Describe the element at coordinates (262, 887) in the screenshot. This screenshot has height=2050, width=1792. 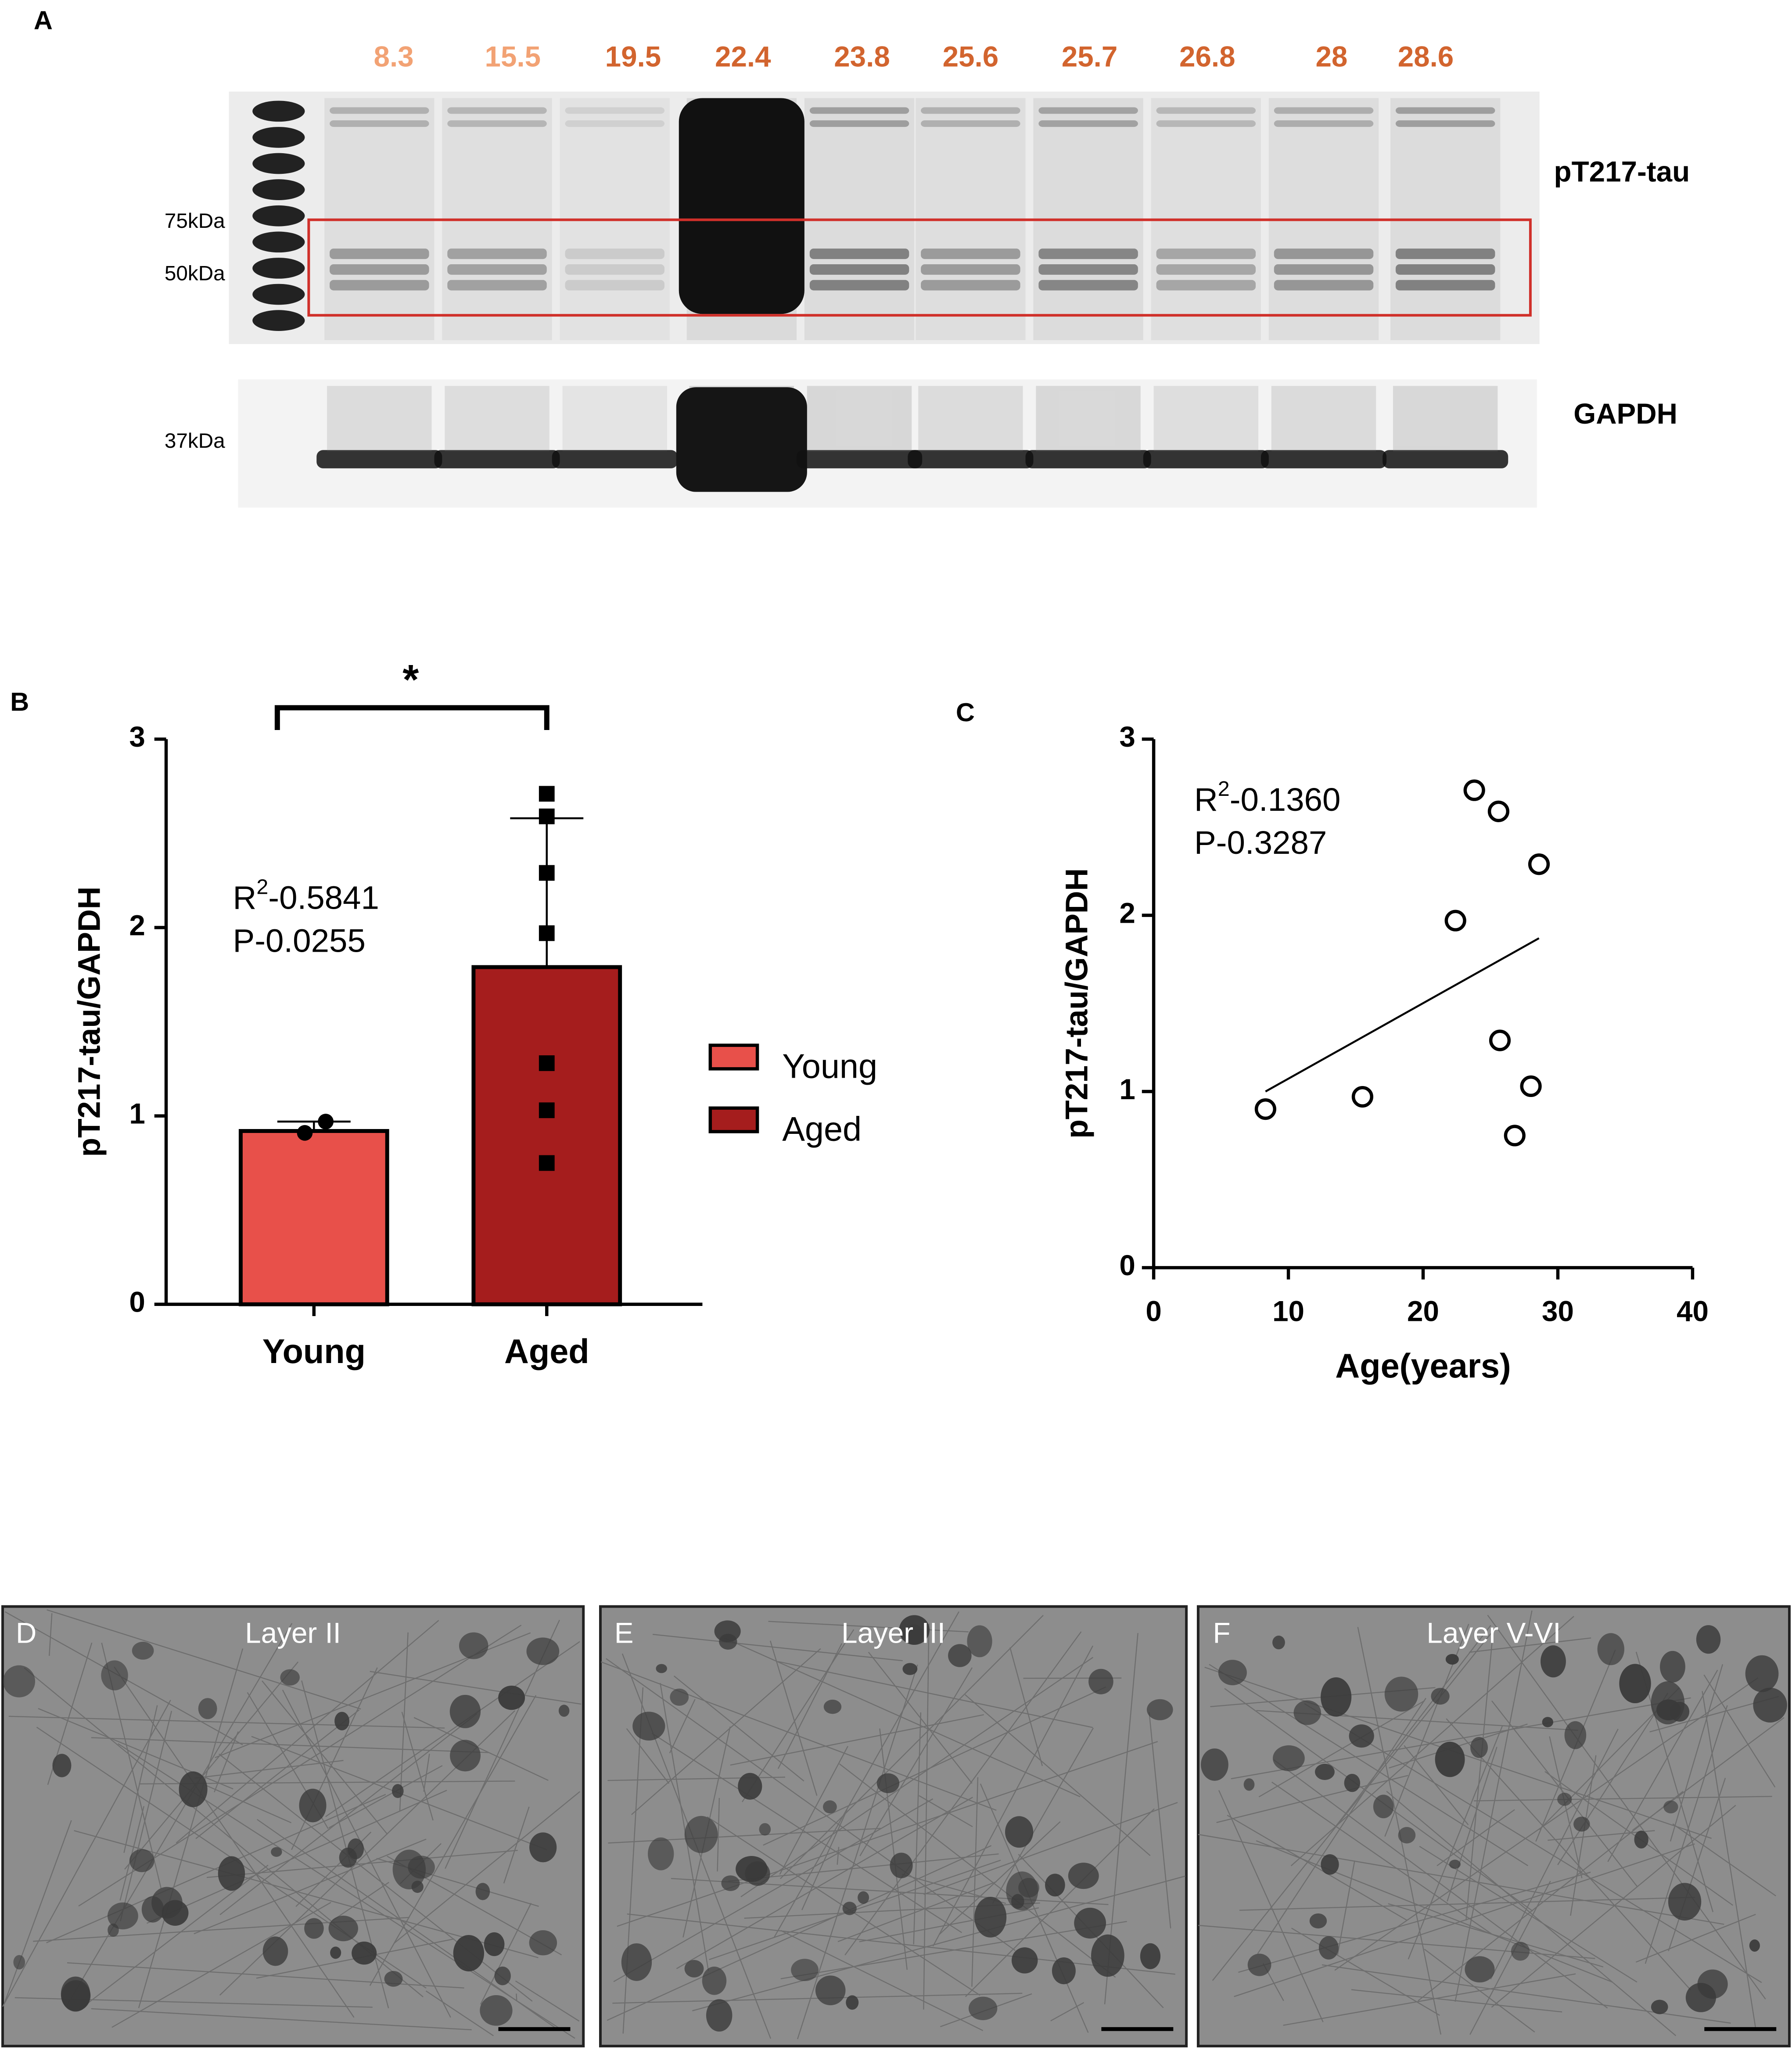
I see `annotation-sup: 2` at that location.